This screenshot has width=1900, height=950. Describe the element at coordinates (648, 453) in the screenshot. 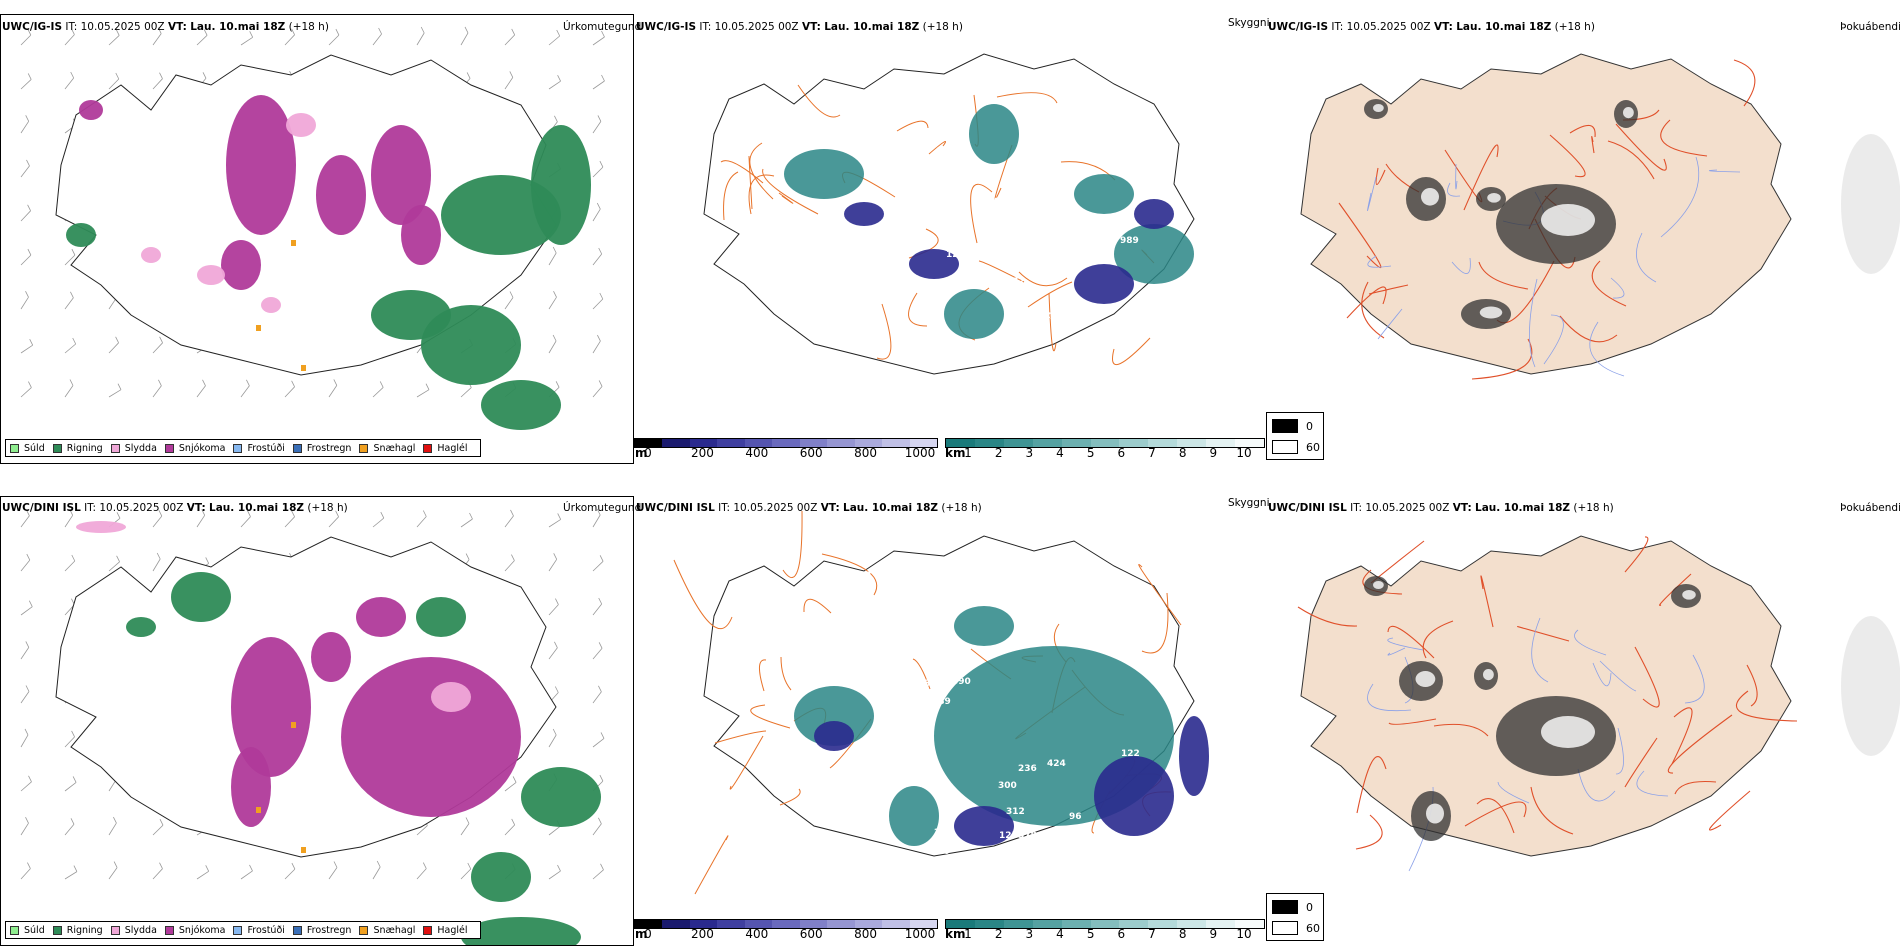

I see `colorbar-tick: 0` at that location.